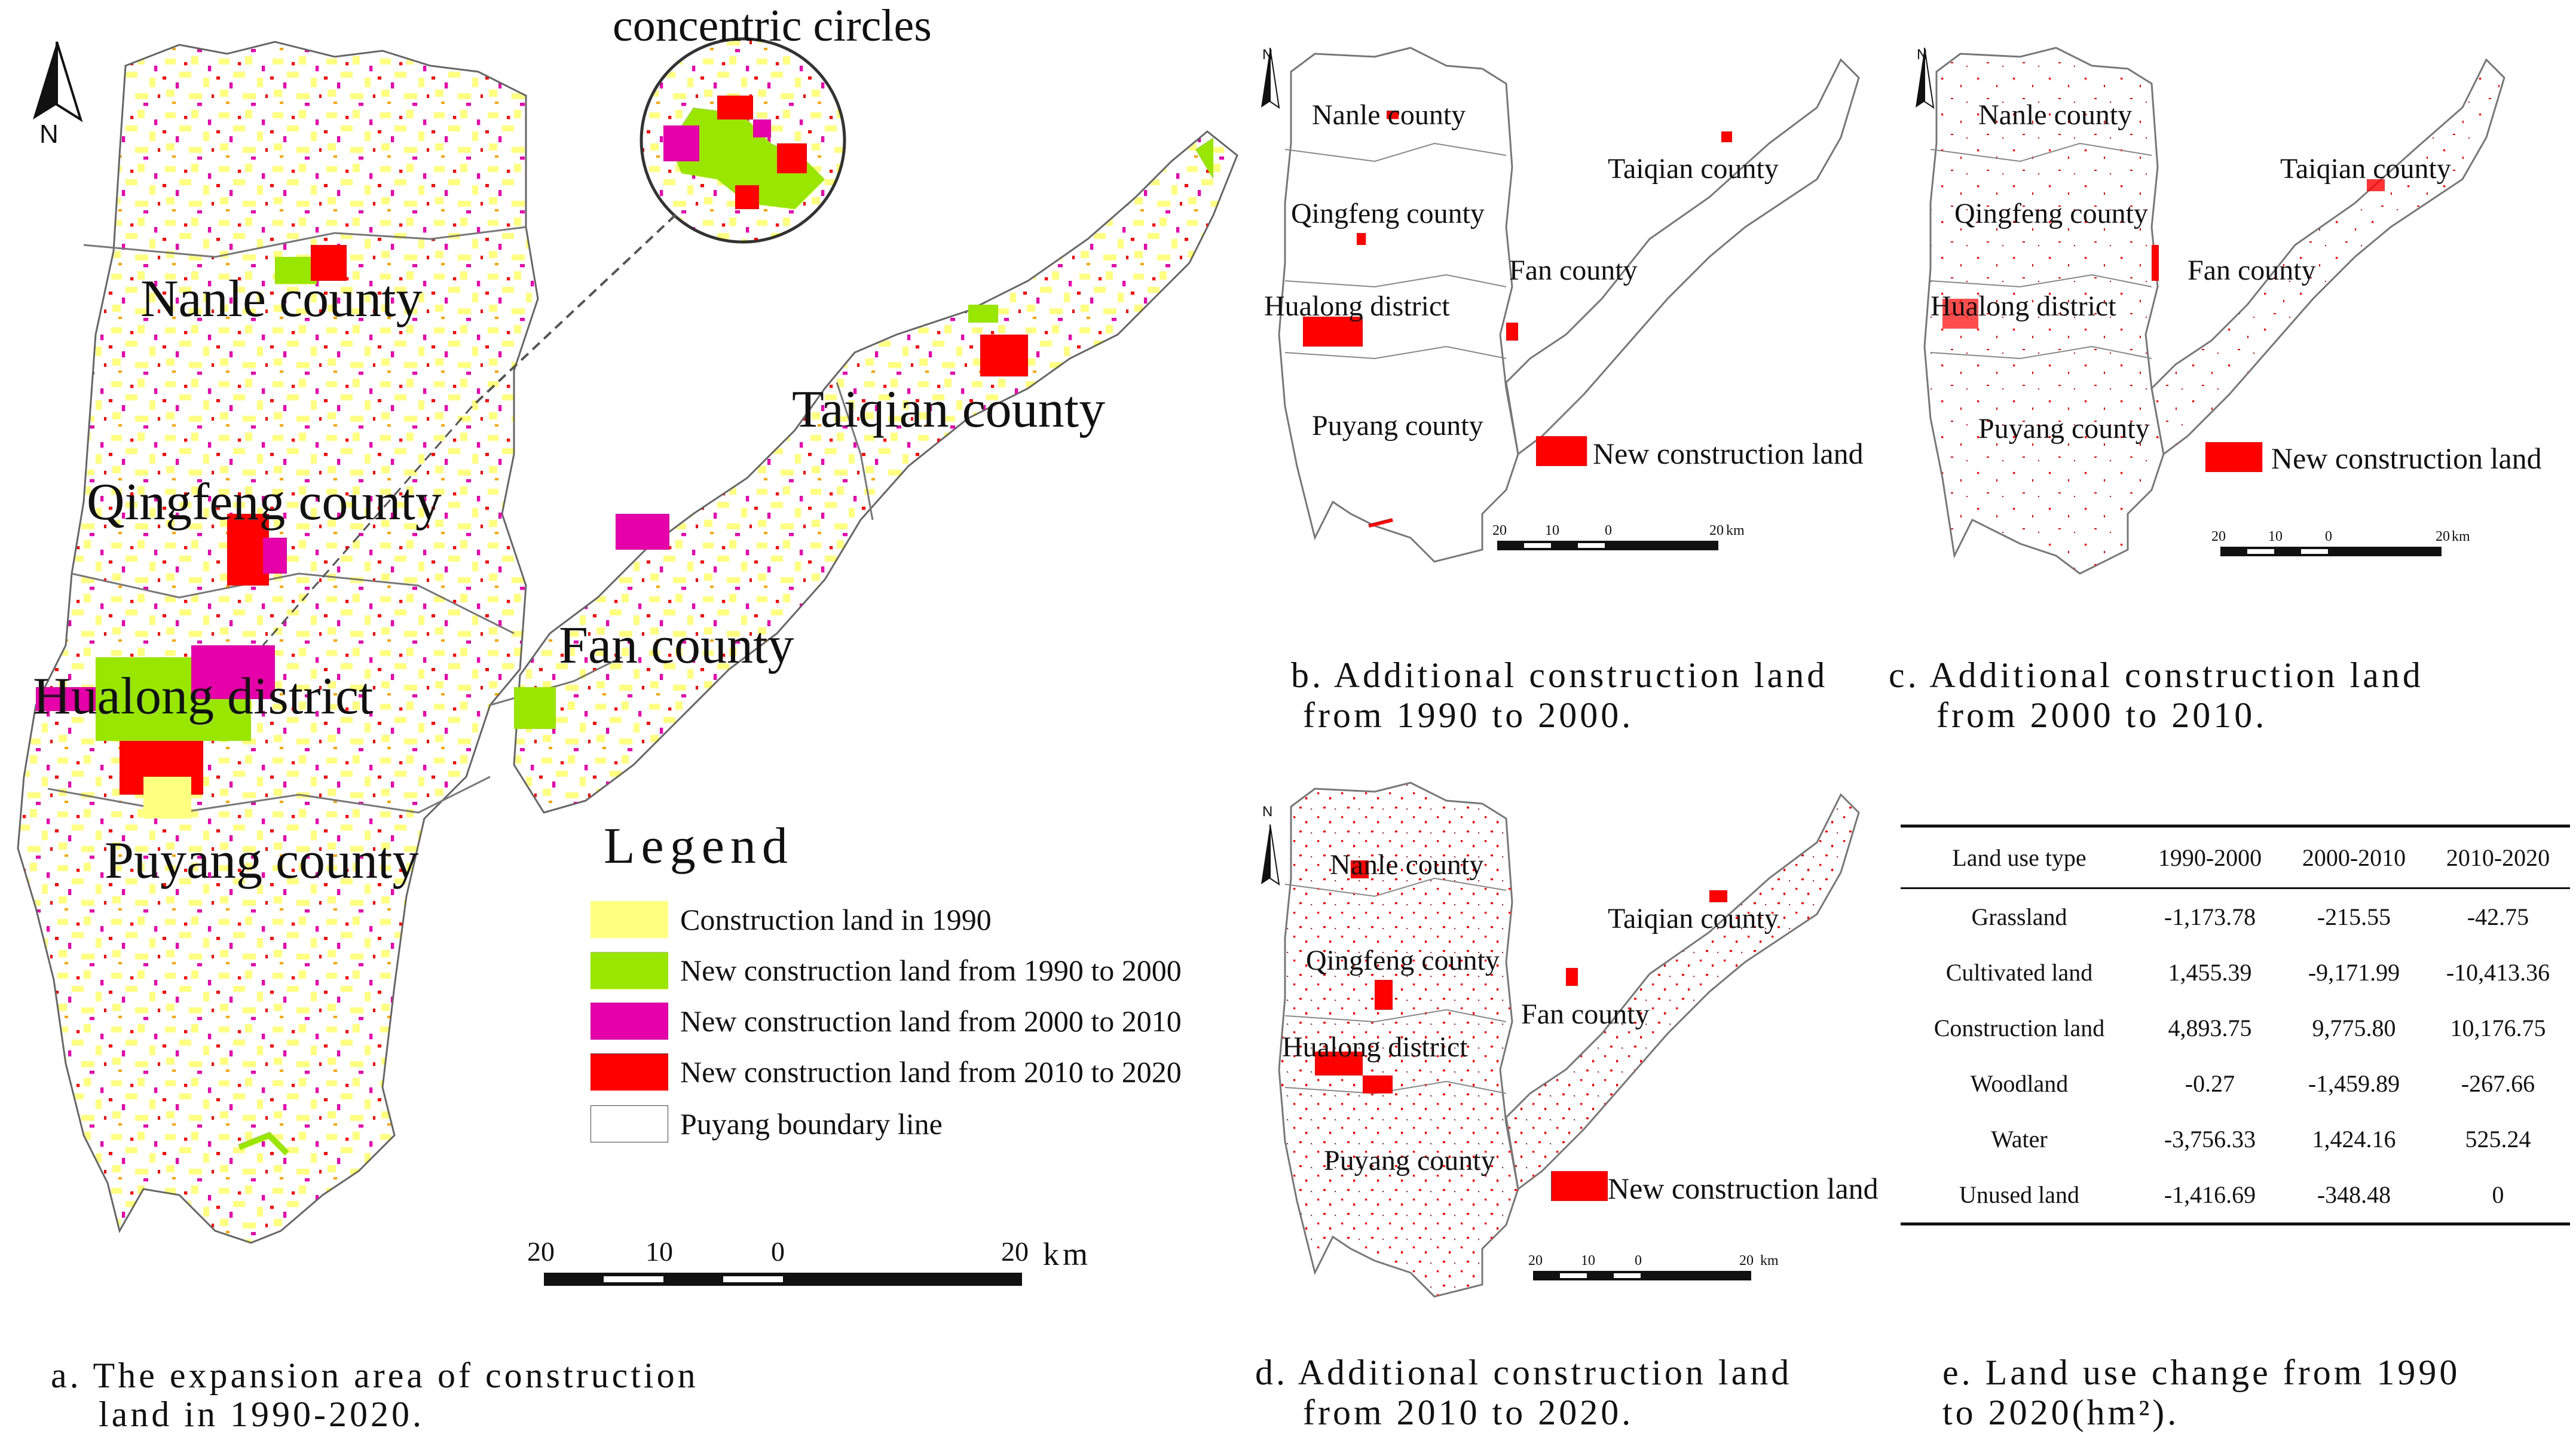 The image size is (2576, 1434). I want to click on label-fan-b: Fan county, so click(1573, 270).